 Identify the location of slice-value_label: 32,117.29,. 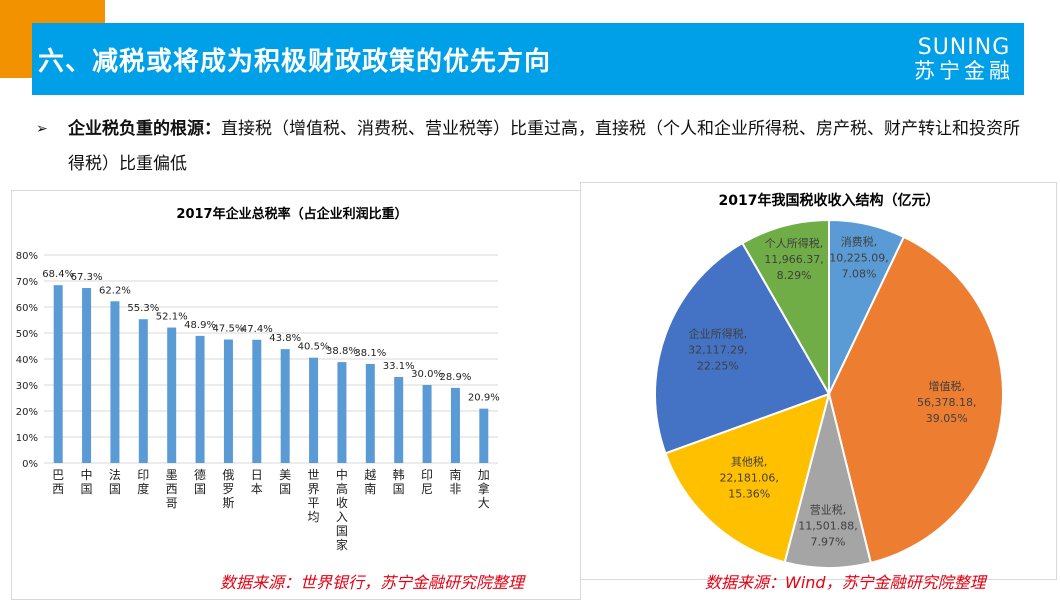
(717, 349).